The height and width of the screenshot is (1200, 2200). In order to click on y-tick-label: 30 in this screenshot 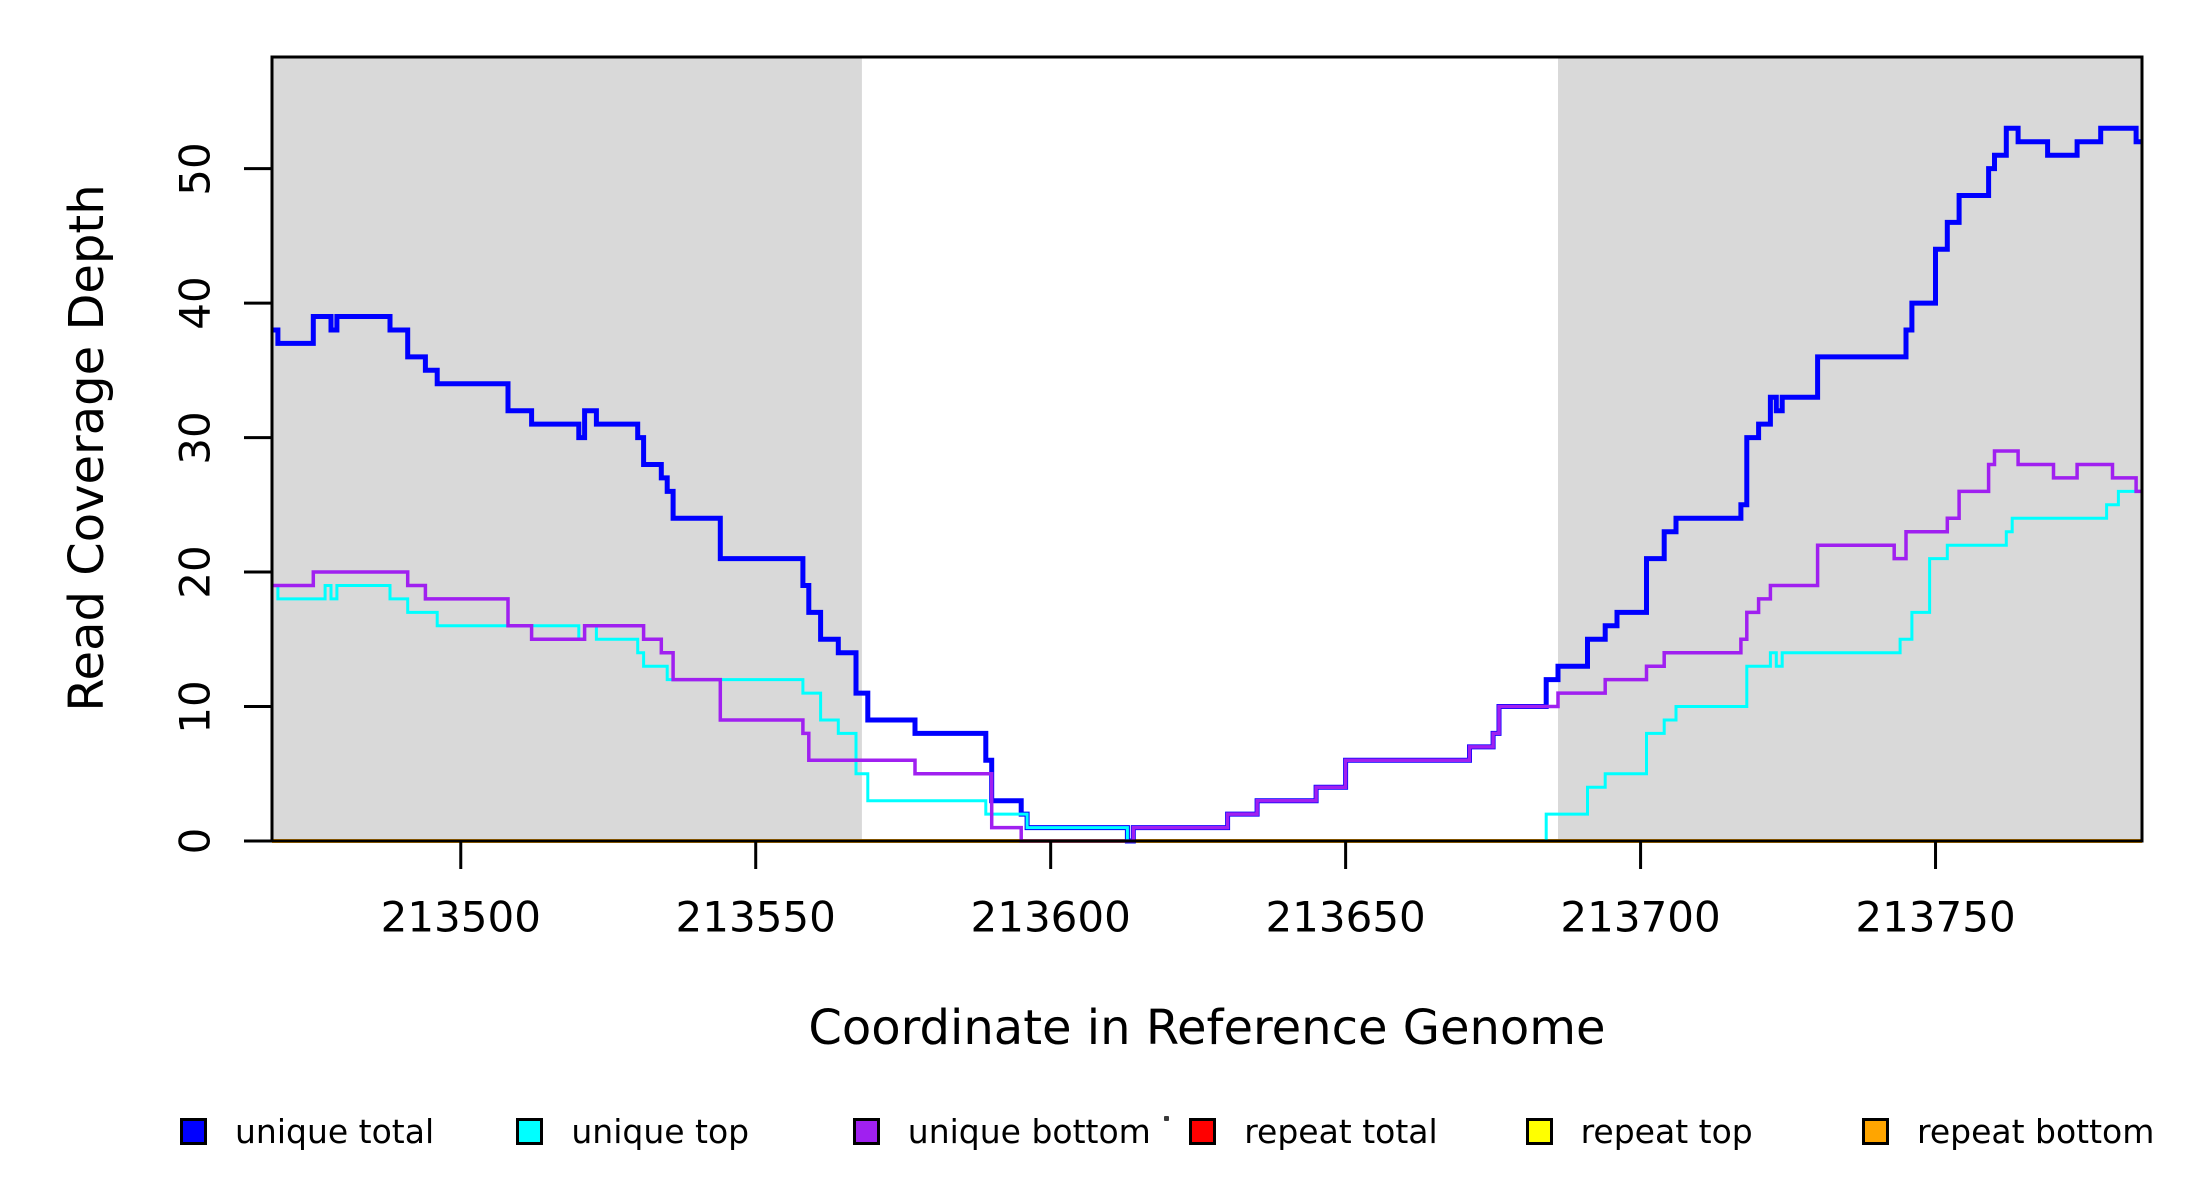, I will do `click(195, 437)`.